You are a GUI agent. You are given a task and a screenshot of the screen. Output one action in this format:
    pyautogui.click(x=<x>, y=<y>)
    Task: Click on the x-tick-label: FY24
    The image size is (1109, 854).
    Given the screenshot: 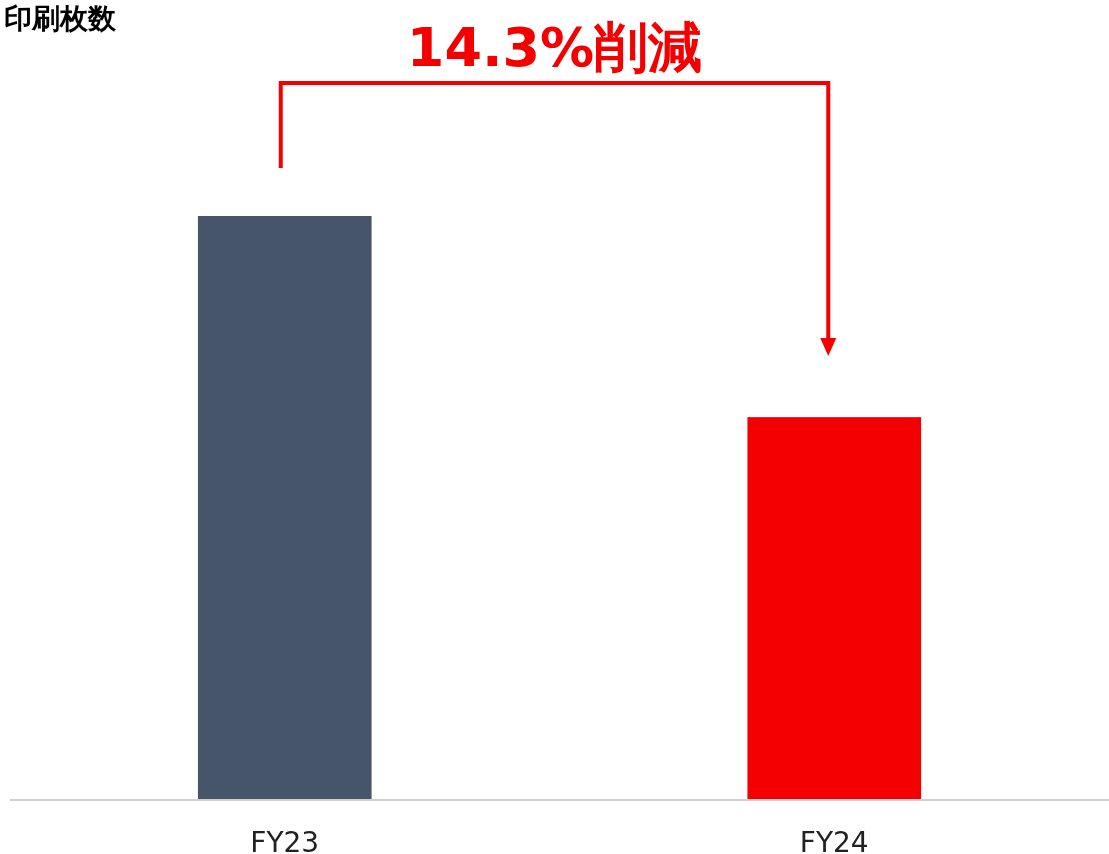 What is the action you would take?
    pyautogui.click(x=834, y=840)
    